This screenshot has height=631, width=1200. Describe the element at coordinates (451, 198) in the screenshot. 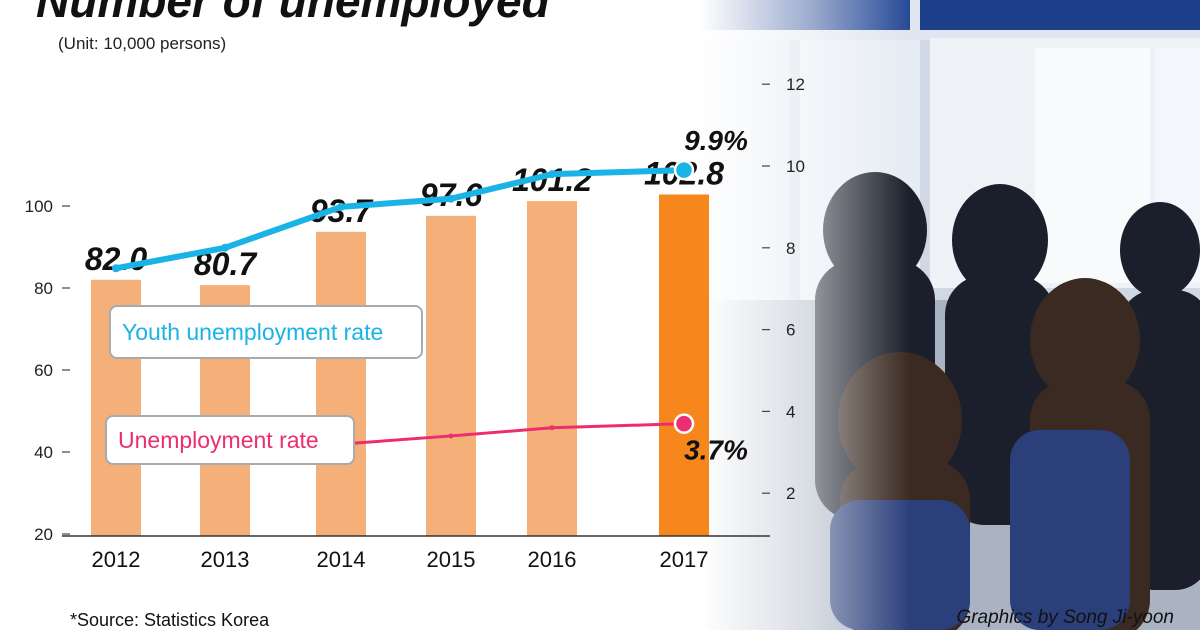

I see `youth-unemployment-point-2015` at that location.